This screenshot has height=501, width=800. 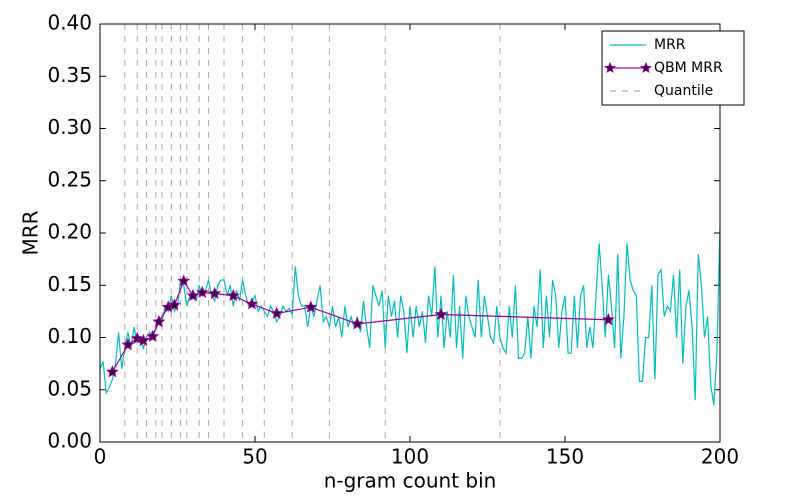 What do you see at coordinates (254, 457) in the screenshot?
I see `x-tick-label: 50` at bounding box center [254, 457].